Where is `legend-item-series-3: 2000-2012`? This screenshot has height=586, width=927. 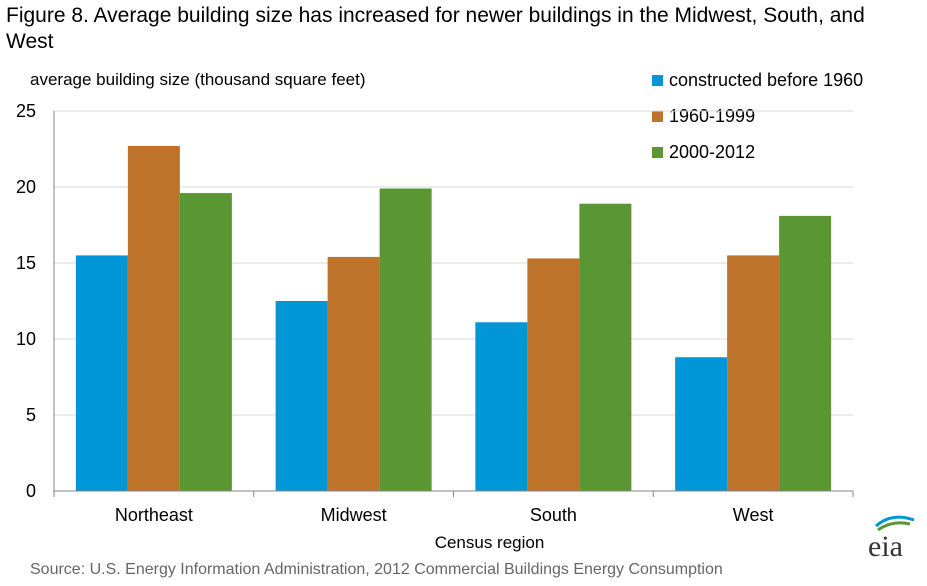 legend-item-series-3: 2000-2012 is located at coordinates (757, 152).